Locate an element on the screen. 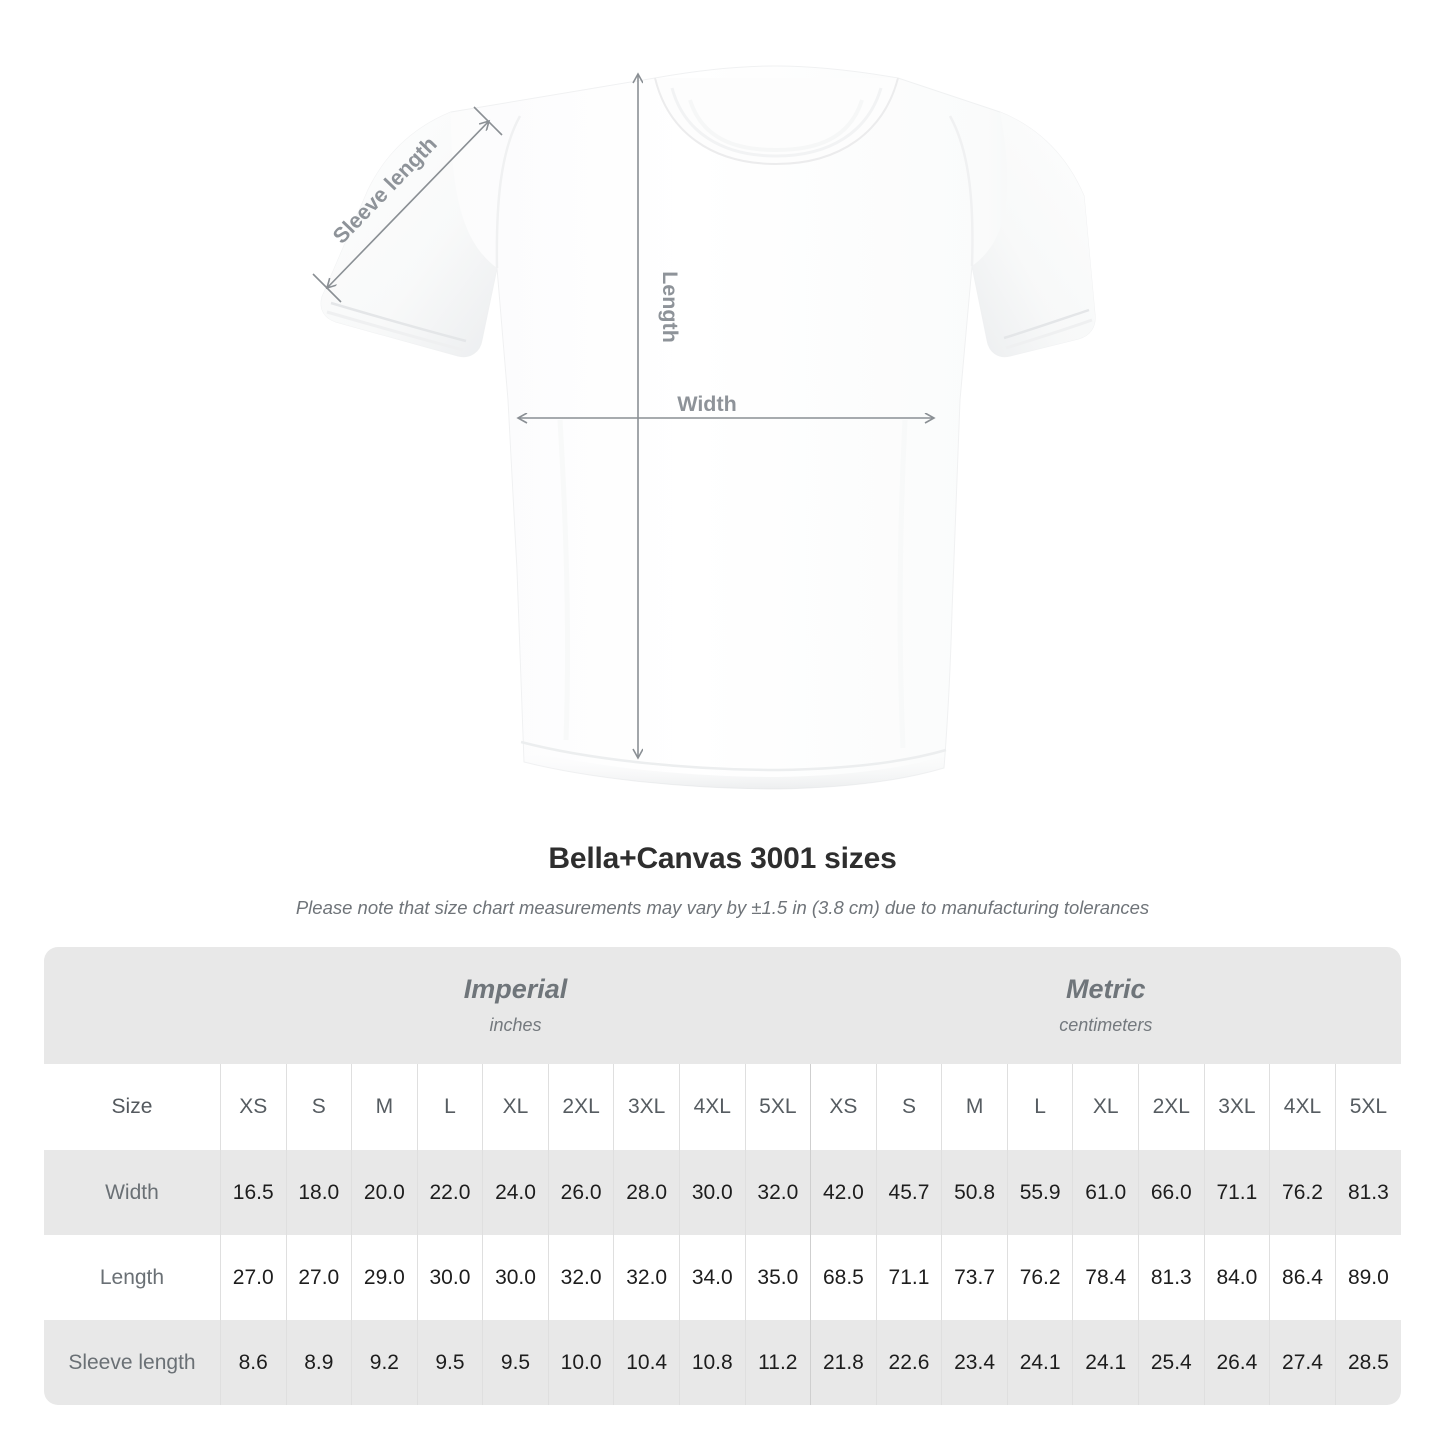 This screenshot has height=1445, width=1445. cell-width-metric-xs: 42.0 is located at coordinates (843, 1192).